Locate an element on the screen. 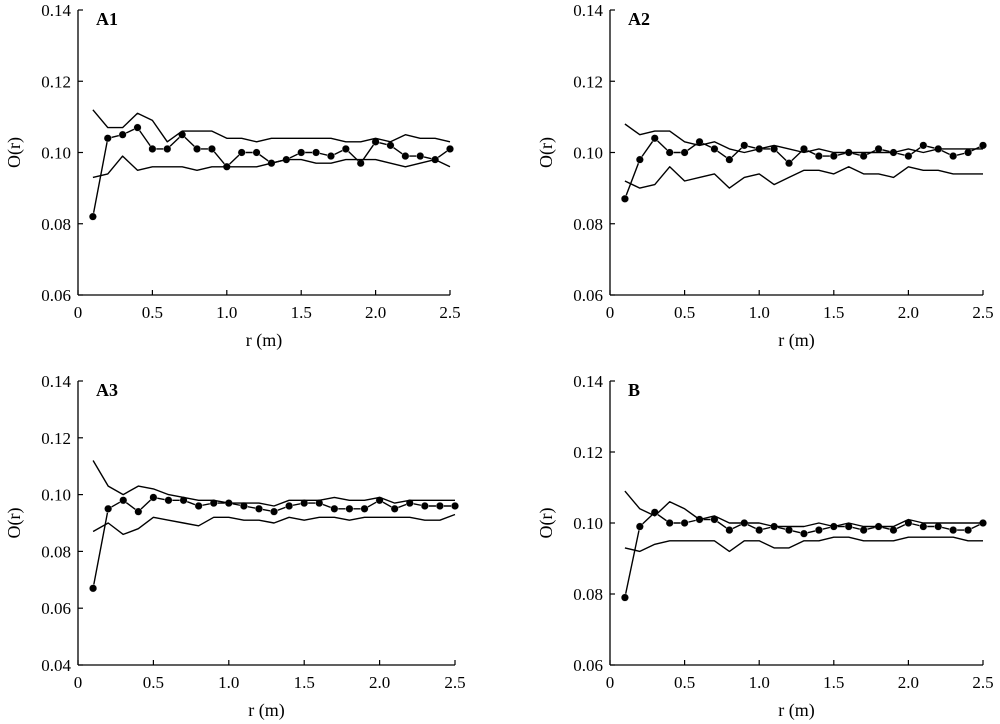  panel-title: A2 is located at coordinates (639, 19).